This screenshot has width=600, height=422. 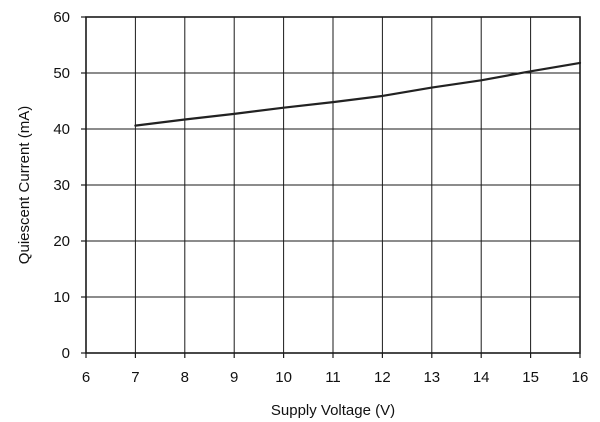 What do you see at coordinates (86, 377) in the screenshot?
I see `x-tick-label: 6` at bounding box center [86, 377].